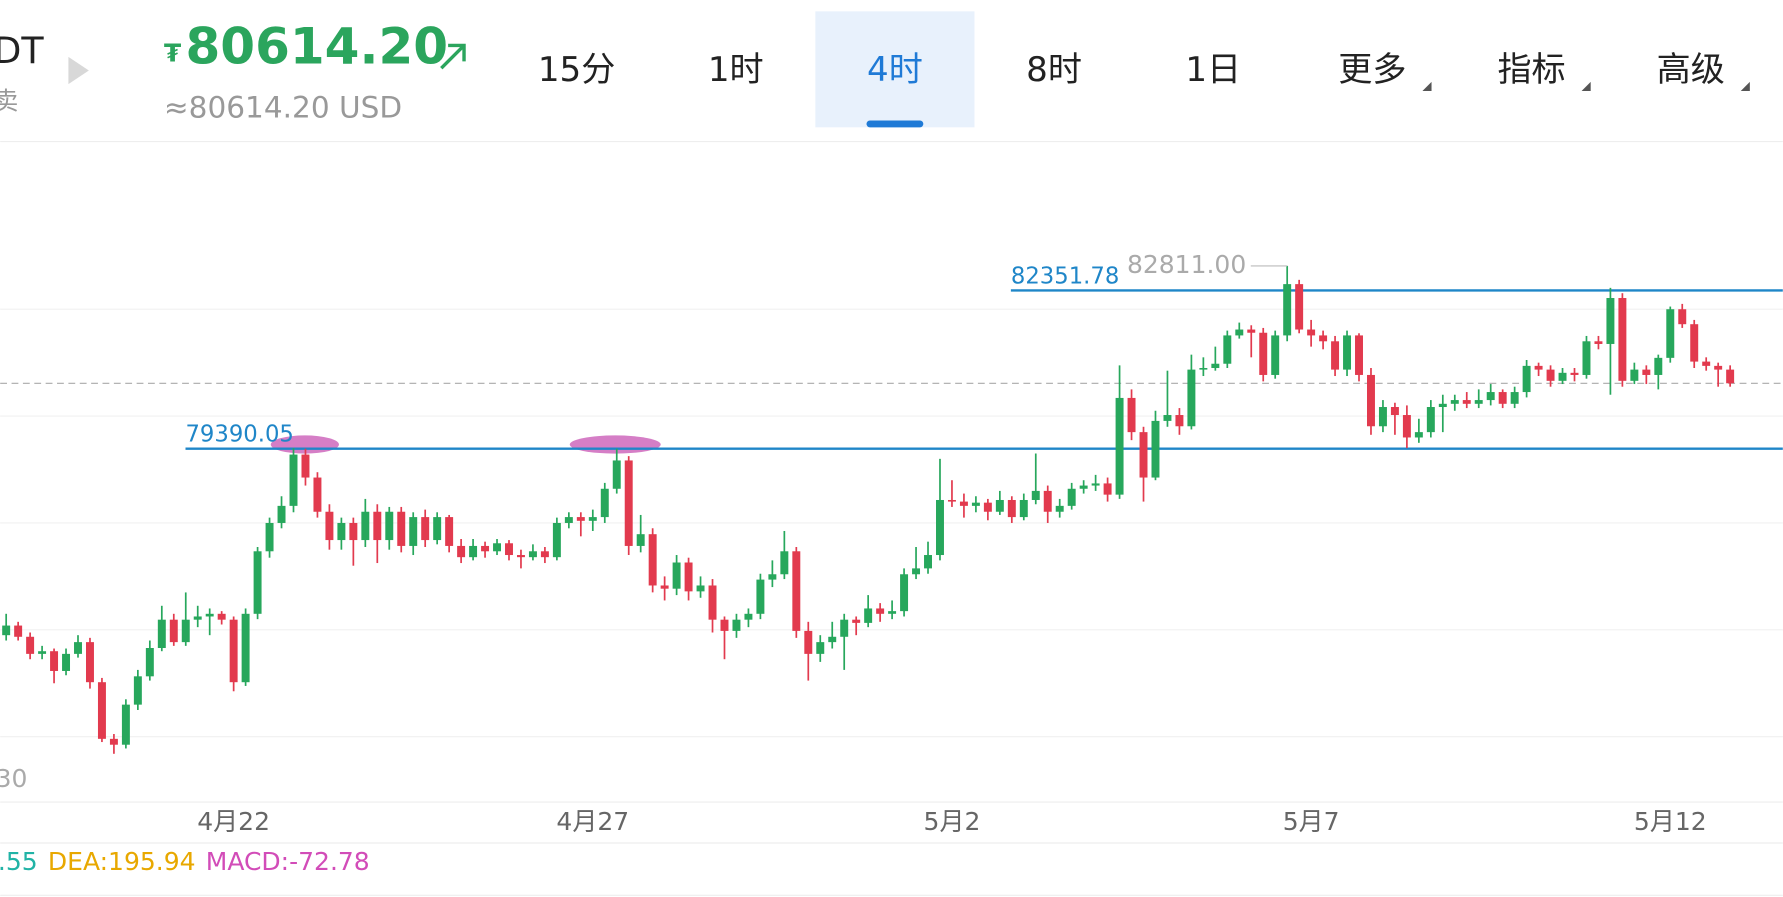  What do you see at coordinates (736, 70) in the screenshot?
I see `interval-tab: 1时` at bounding box center [736, 70].